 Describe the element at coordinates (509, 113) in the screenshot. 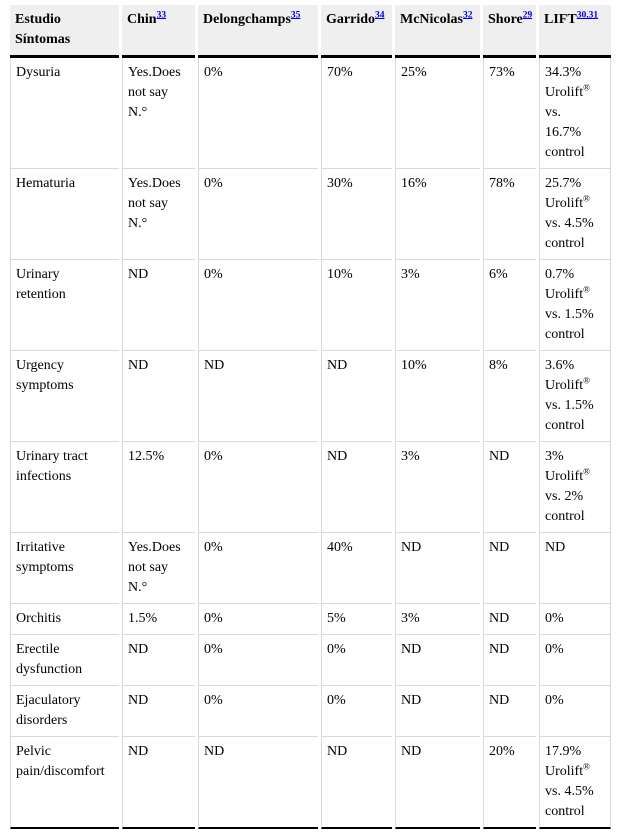

I see `value-cell: 73%` at that location.